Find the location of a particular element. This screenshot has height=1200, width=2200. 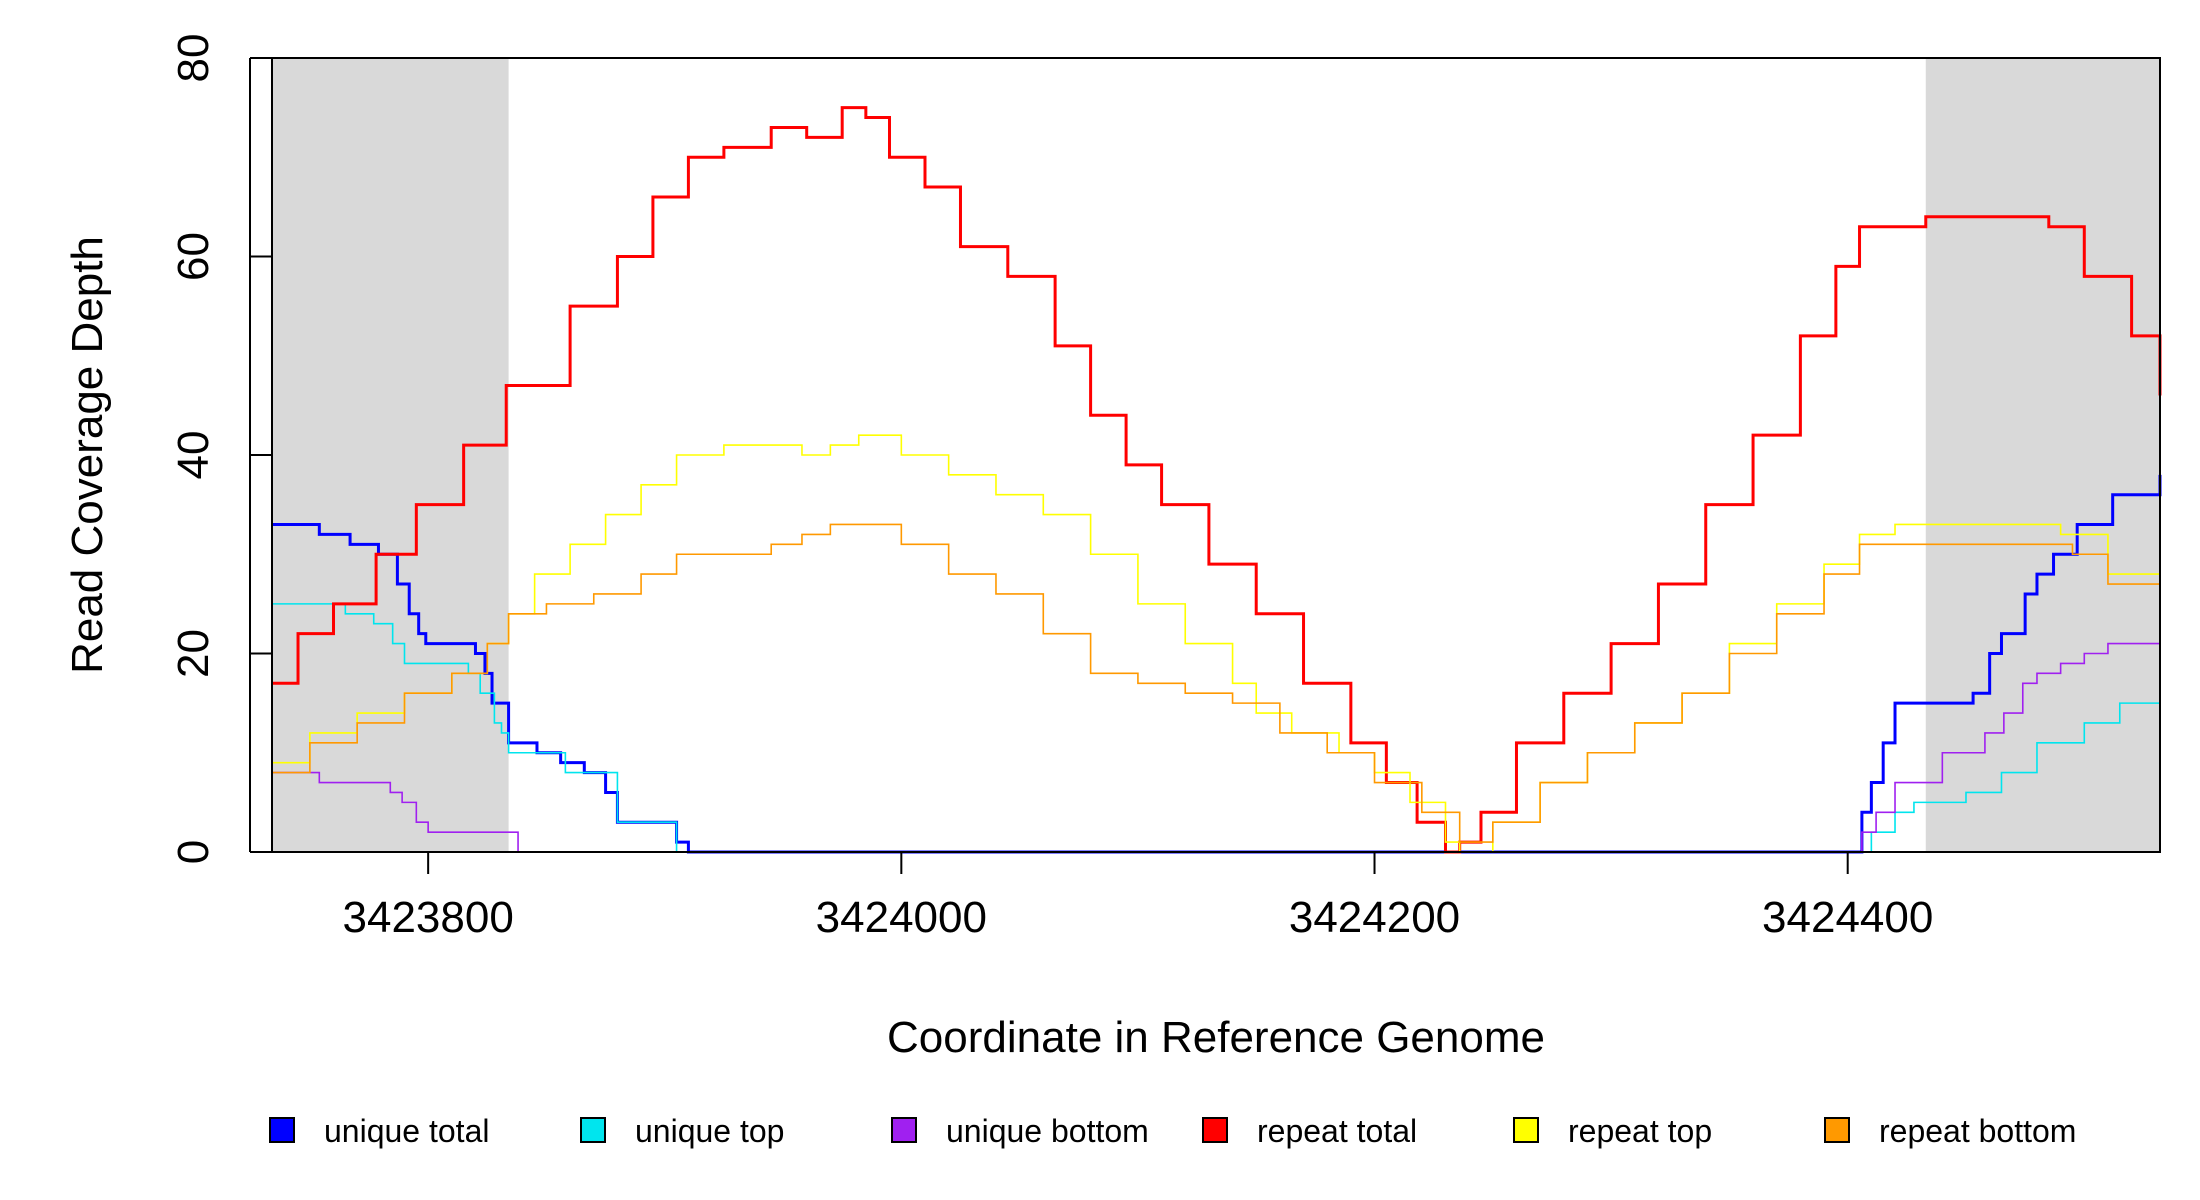

x-tick-label-4: 3424400 is located at coordinates (1847, 917).